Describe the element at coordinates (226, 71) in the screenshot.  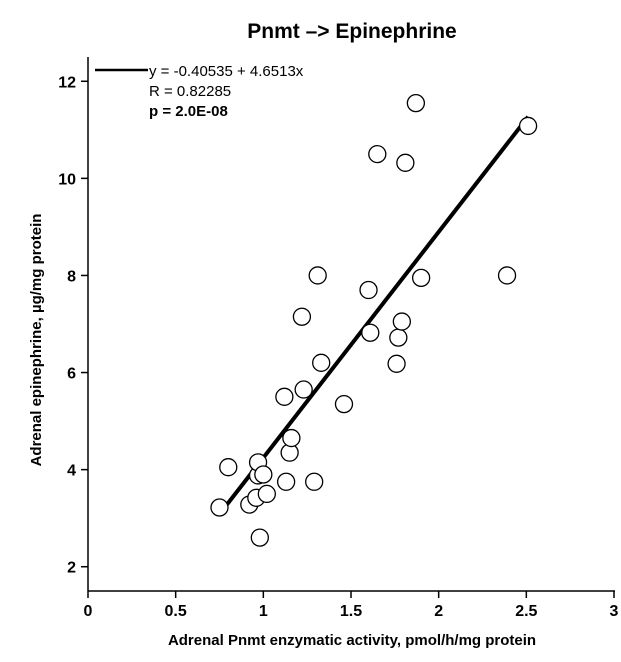
I see `legend-equation: y = -0.40535 + 4.6513x` at that location.